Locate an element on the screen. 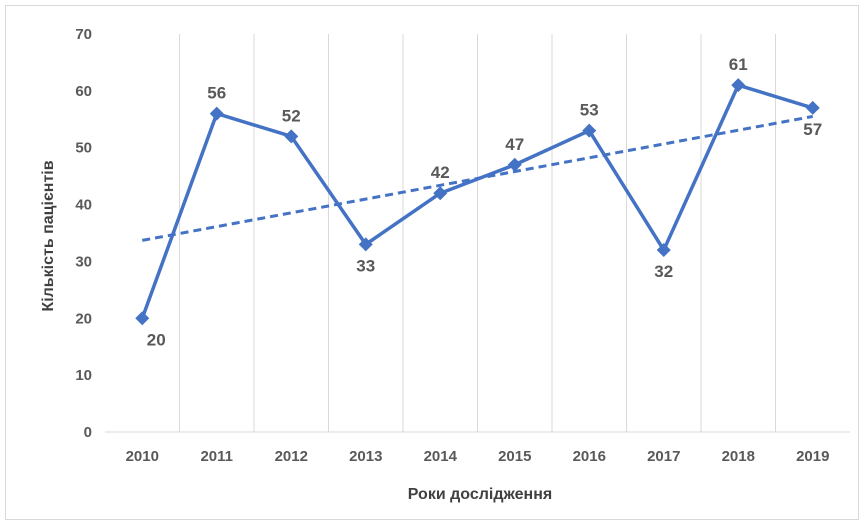  x-tick-label: 2010 is located at coordinates (142, 456).